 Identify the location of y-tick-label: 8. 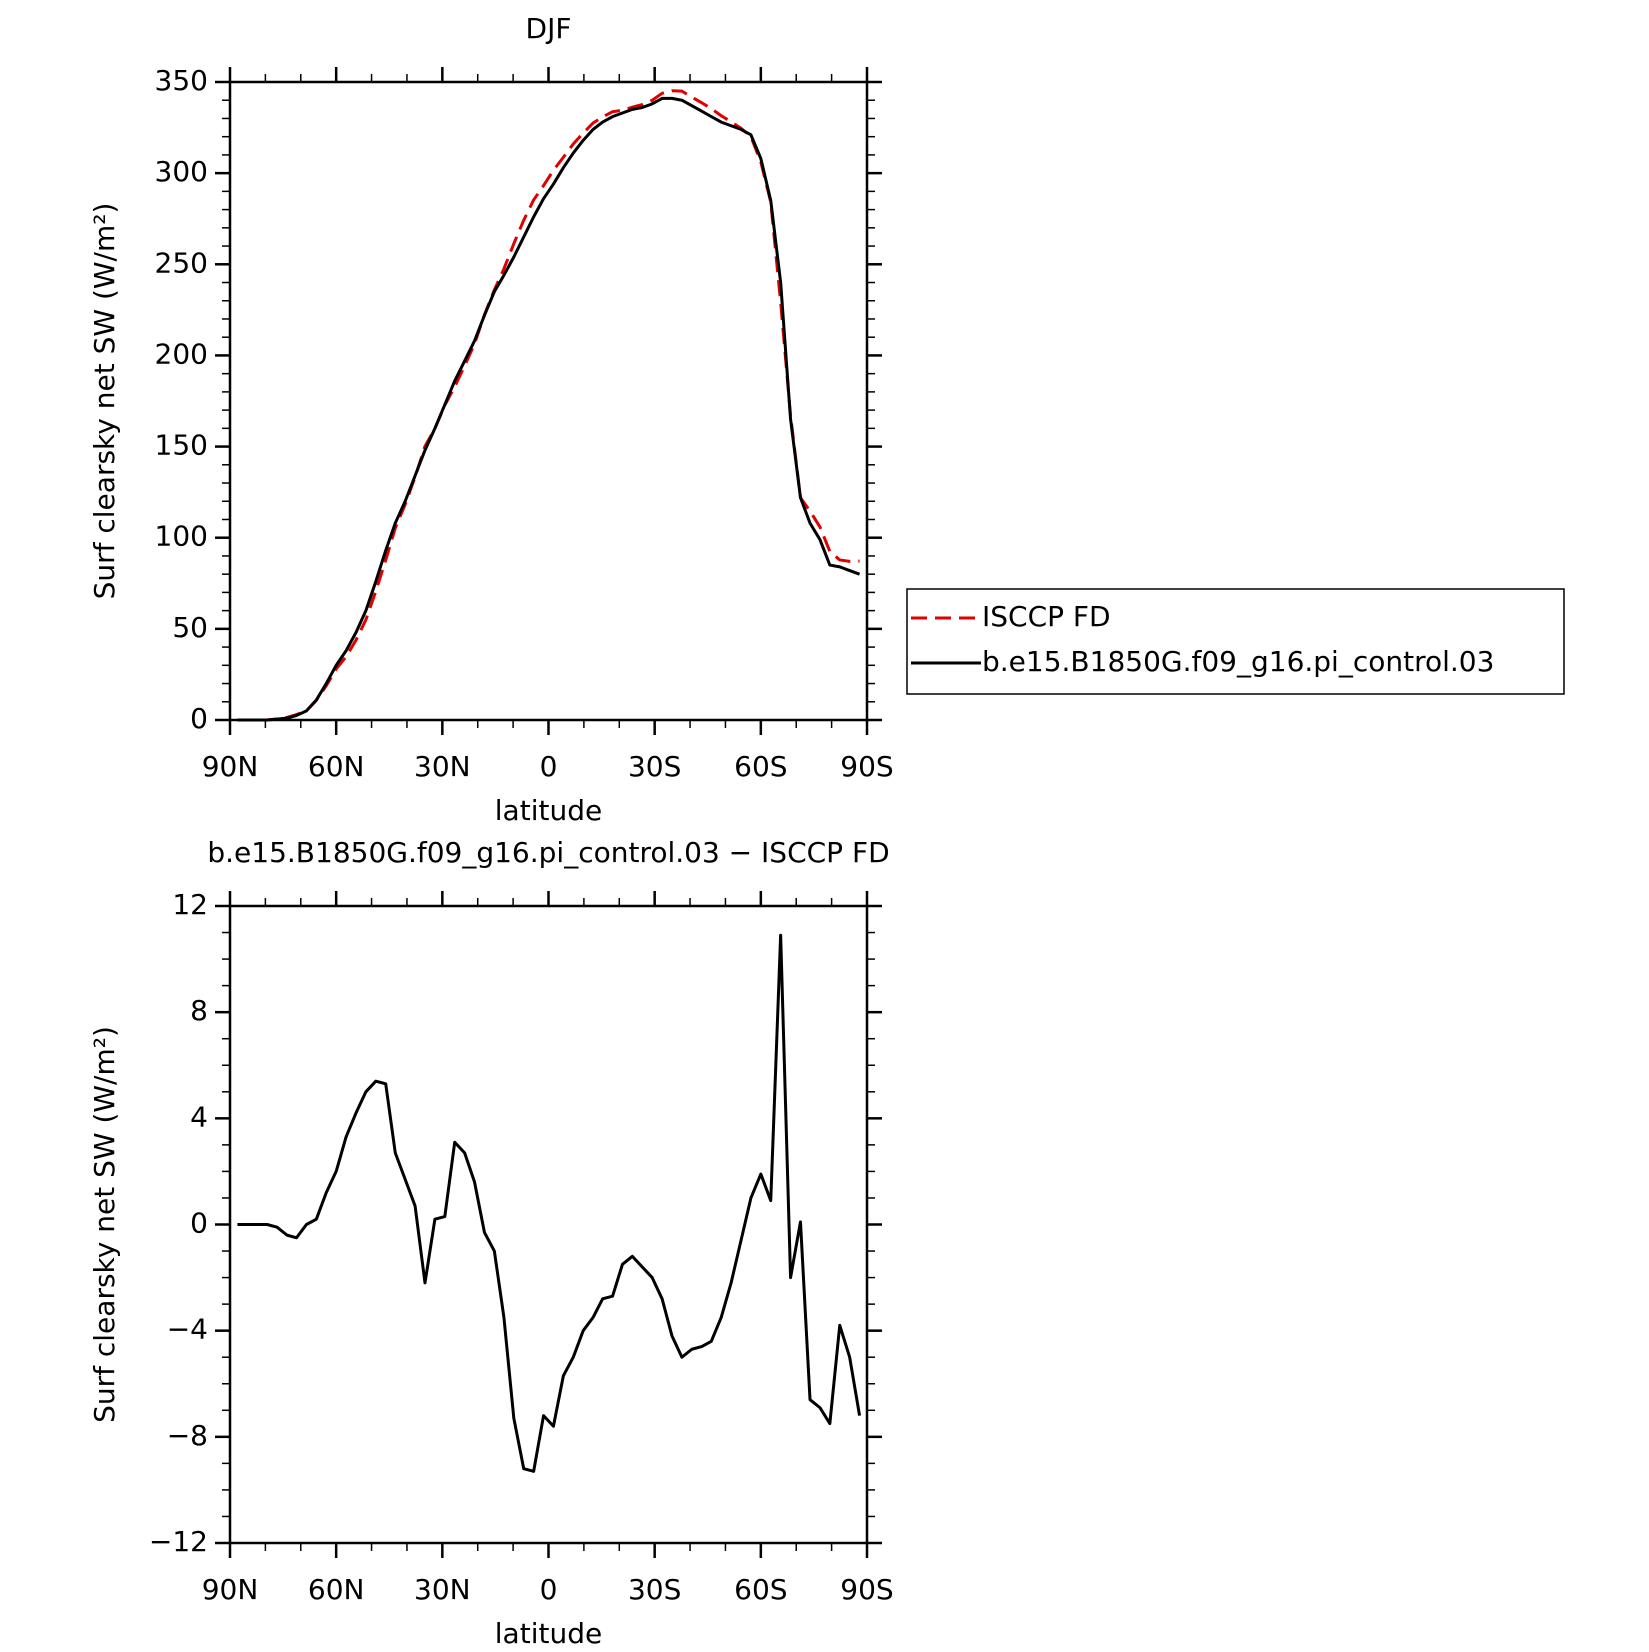
(199, 1010).